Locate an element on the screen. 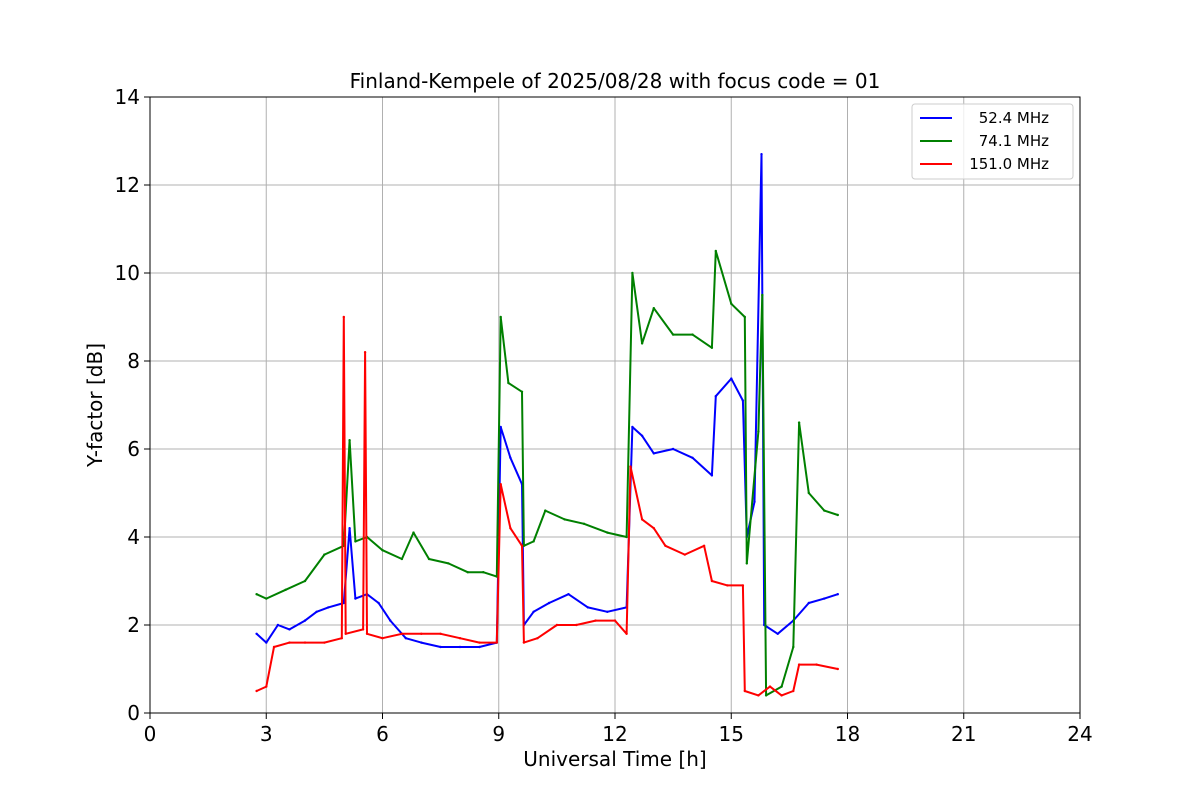 This screenshot has width=1200, height=800. legend-box is located at coordinates (992, 141).